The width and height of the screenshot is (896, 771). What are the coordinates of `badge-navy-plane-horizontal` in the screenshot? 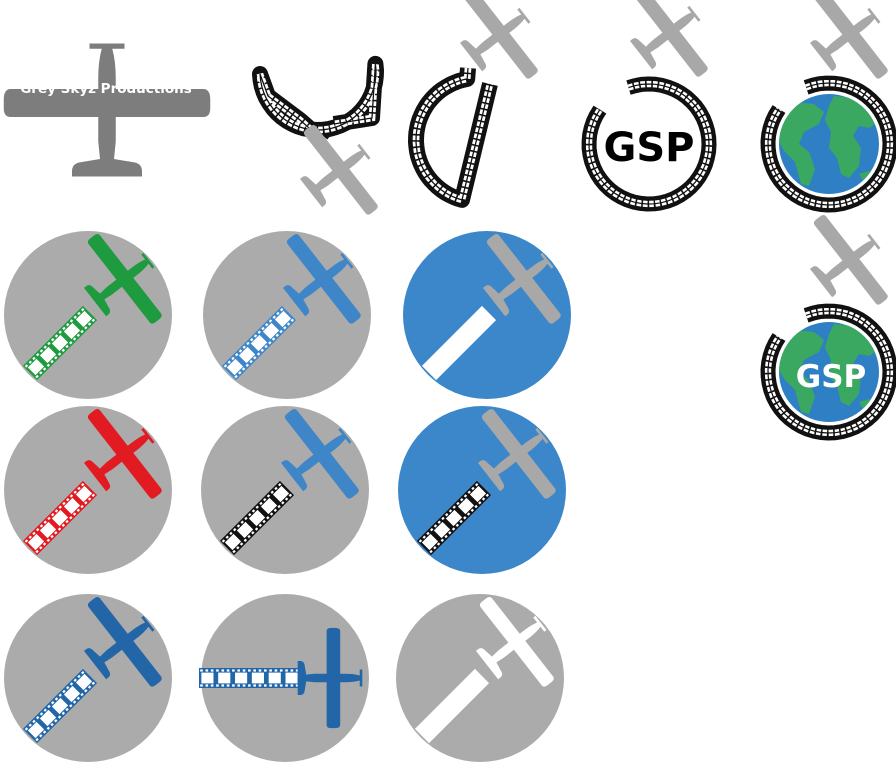 It's located at (284, 678).